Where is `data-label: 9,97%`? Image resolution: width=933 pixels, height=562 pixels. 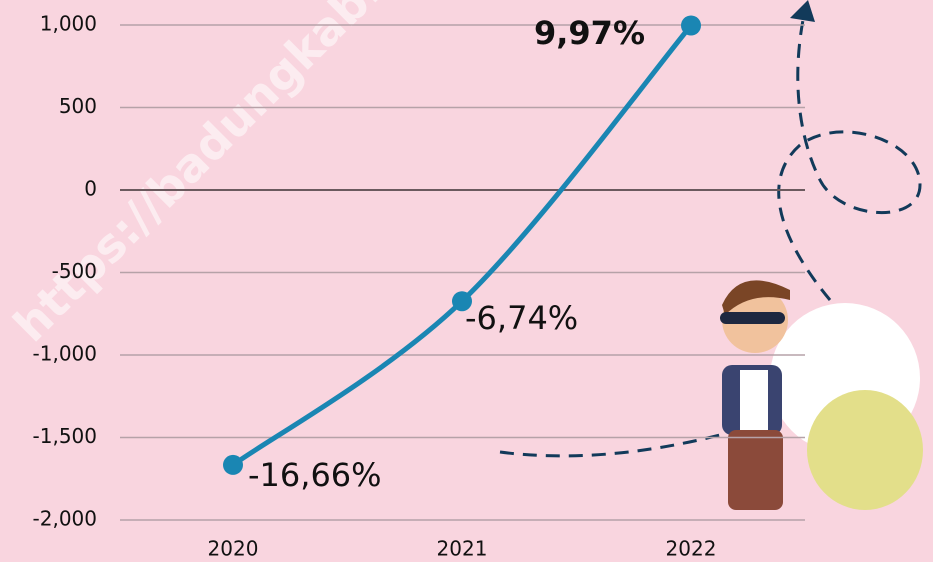 data-label: 9,97% is located at coordinates (589, 33).